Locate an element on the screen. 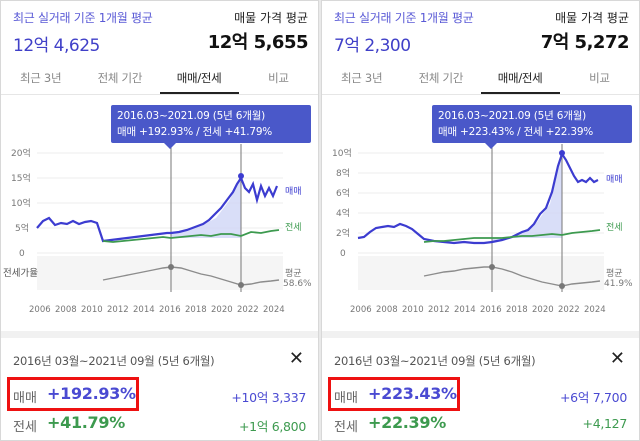 The height and width of the screenshot is (441, 640). tooltip-values: 매매 +223.43% / 전세 +22.39% is located at coordinates (516, 132).